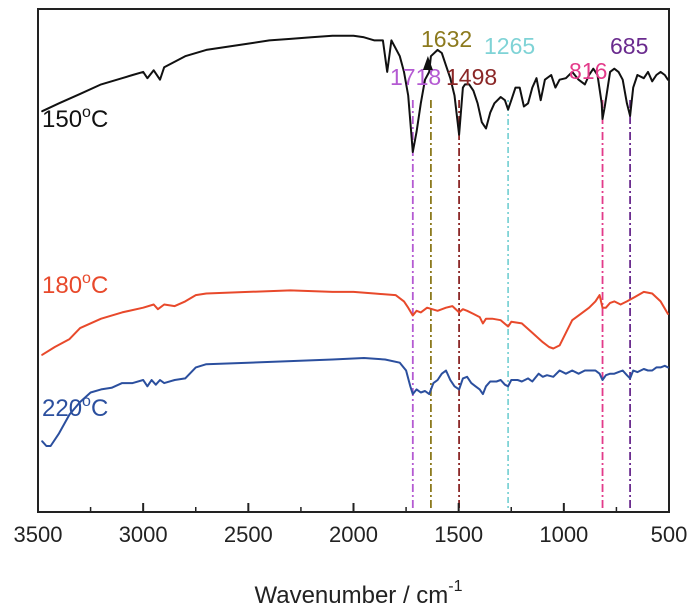  Describe the element at coordinates (248, 534) in the screenshot. I see `x-tick-label-2500: 2500` at that location.